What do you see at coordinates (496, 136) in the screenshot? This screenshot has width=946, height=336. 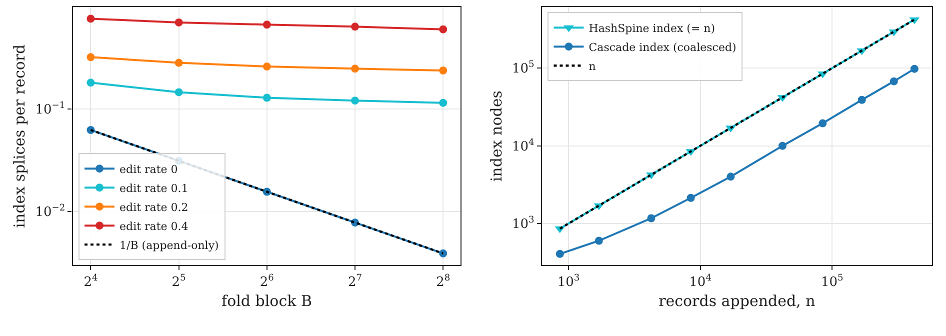 I see `y-axis-title: index nodes` at bounding box center [496, 136].